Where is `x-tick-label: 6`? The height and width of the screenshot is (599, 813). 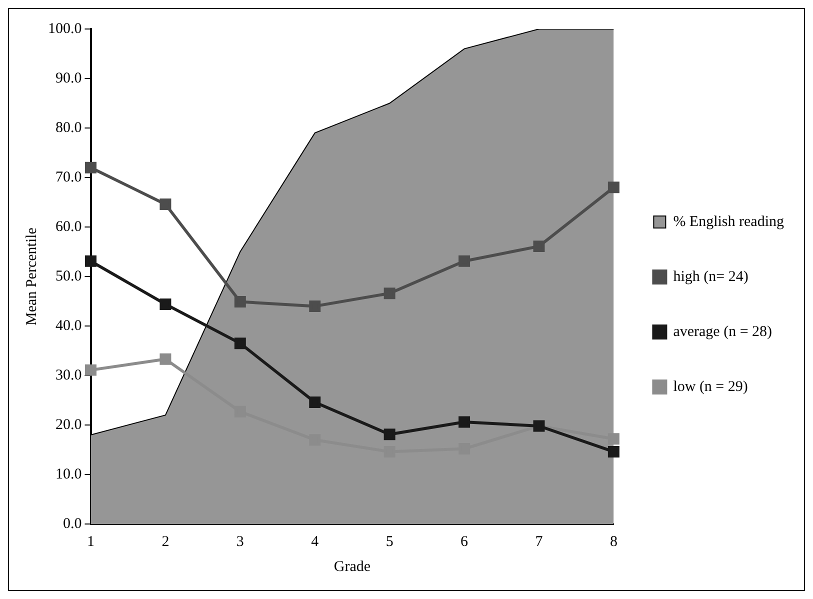 x-tick-label: 6 is located at coordinates (464, 542).